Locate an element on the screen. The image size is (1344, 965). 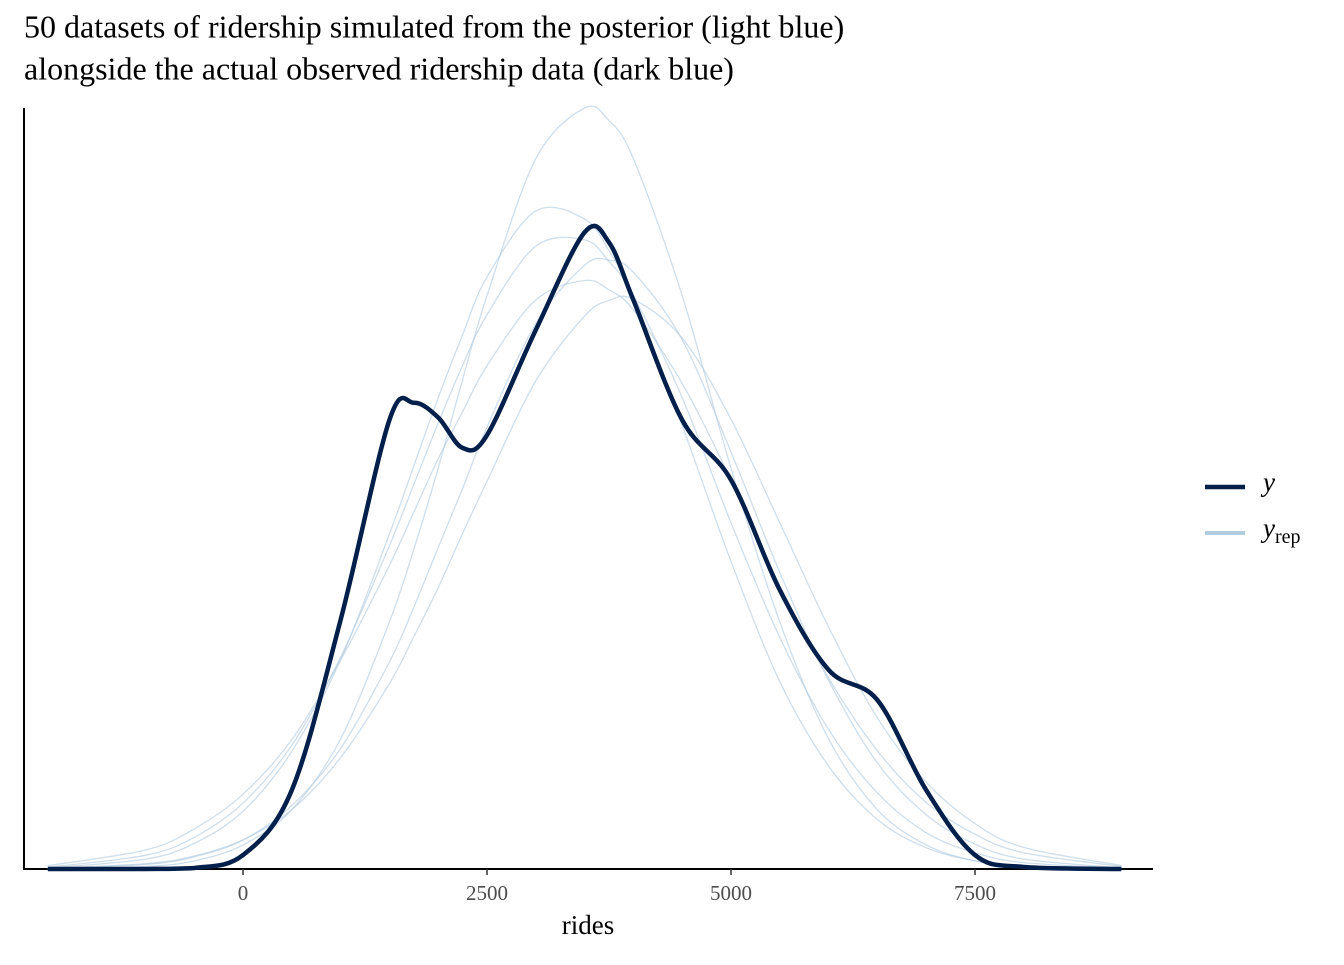
x-tick-label: 7500 is located at coordinates (975, 893).